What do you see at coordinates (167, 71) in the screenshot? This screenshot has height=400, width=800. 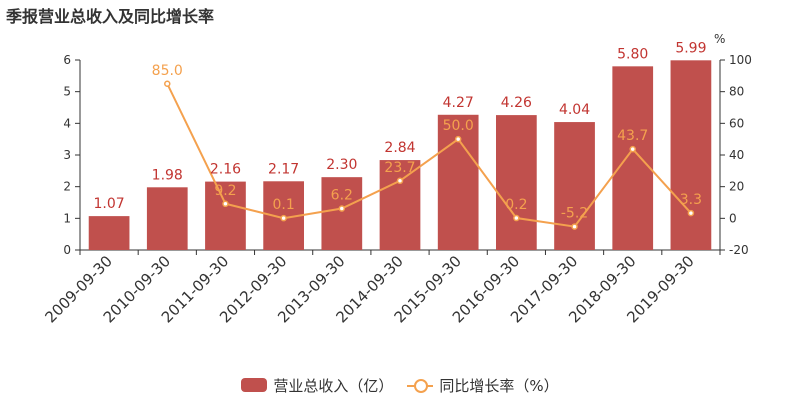 I see `line-value-label: 85.0` at bounding box center [167, 71].